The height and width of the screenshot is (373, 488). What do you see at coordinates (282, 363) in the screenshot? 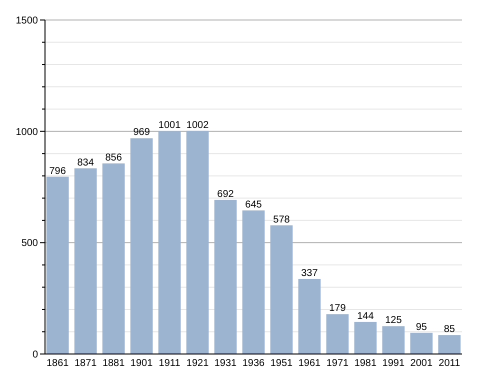
I see `x-tick-label: 1951` at bounding box center [282, 363].